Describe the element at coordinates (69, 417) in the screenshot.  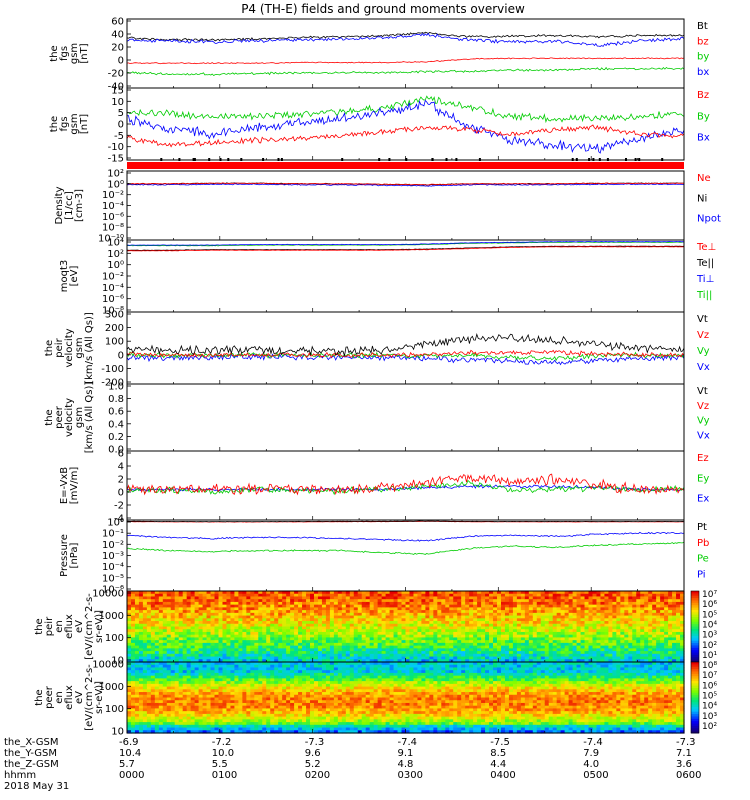
I see `y-axis-label: velocity` at that location.